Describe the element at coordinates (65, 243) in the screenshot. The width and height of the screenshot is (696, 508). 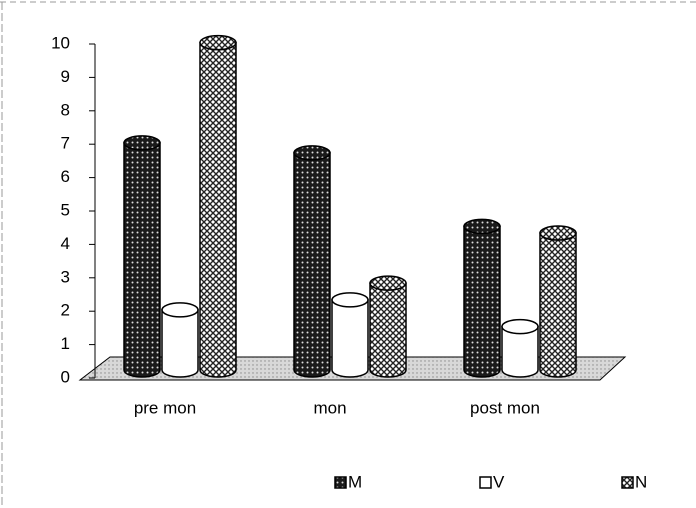
I see `y-tick-label: 4` at that location.